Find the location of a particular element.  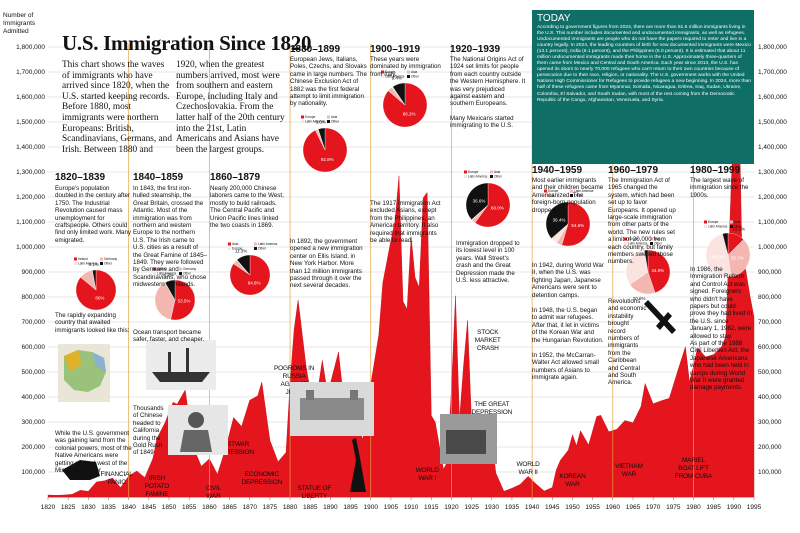

era-heading: 1860–1879 is located at coordinates (235, 177).